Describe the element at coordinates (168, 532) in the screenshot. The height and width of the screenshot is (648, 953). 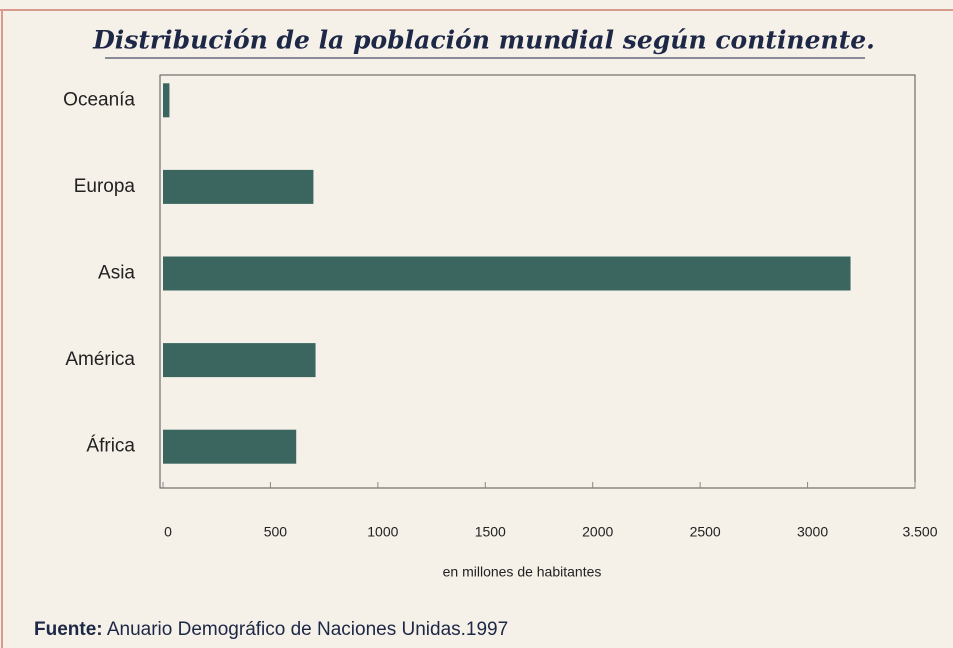
I see `x-tick-label: 0` at that location.